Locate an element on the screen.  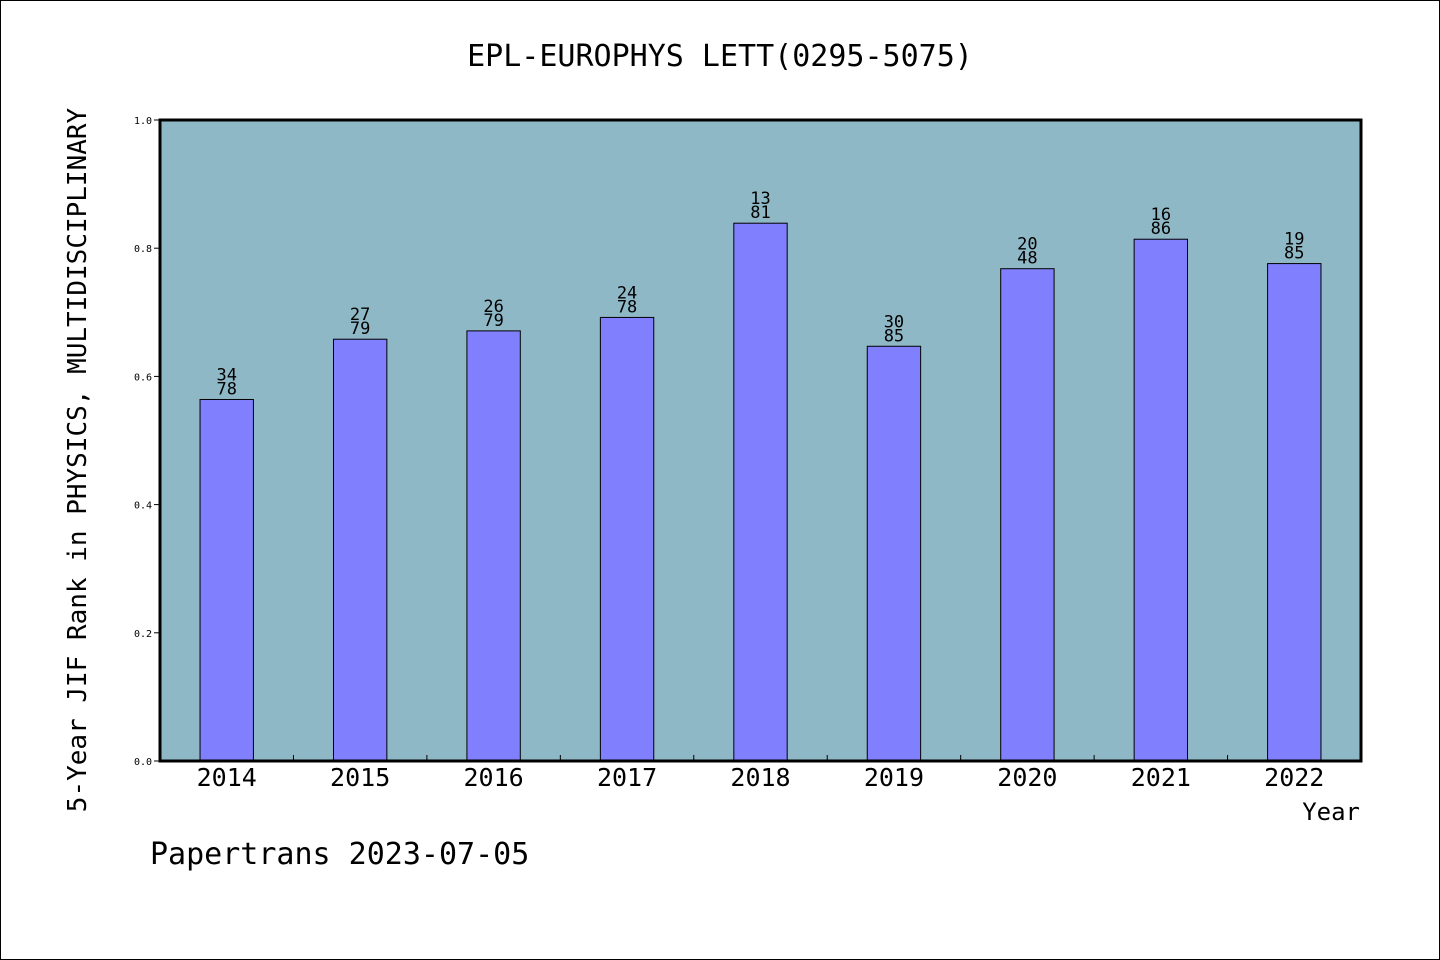
bar-label-rank: 27 is located at coordinates (360, 315).